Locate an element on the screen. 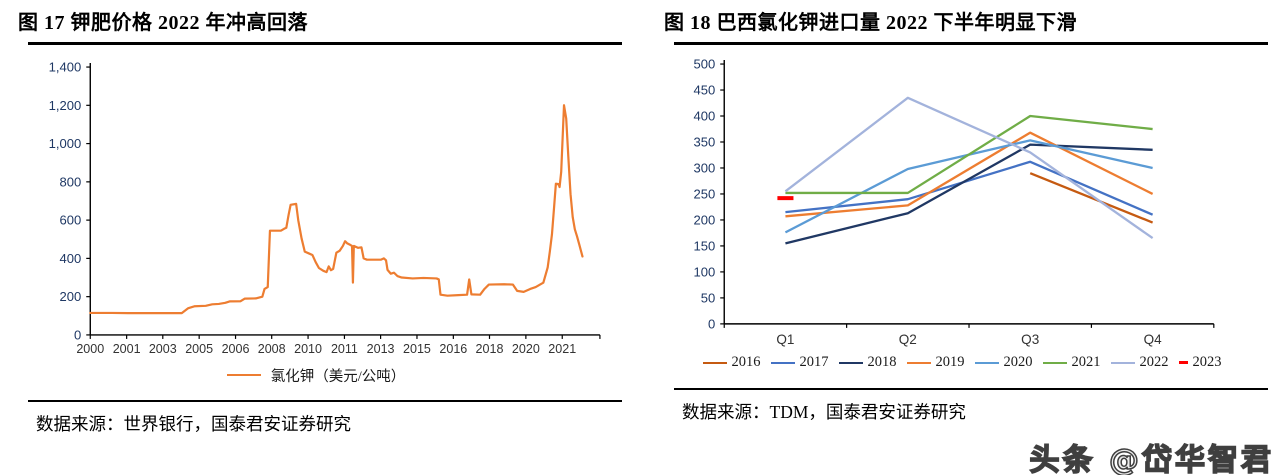 This screenshot has width=1282, height=475. svg-text: 100 is located at coordinates (704, 271).